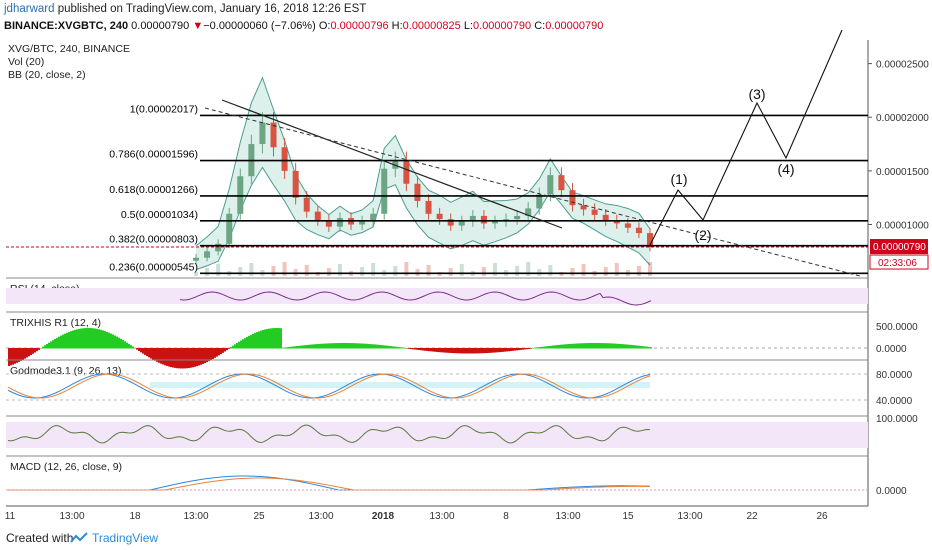 This screenshot has height=550, width=932. What do you see at coordinates (114, 538) in the screenshot?
I see `tradingview-logo: TradingView` at bounding box center [114, 538].